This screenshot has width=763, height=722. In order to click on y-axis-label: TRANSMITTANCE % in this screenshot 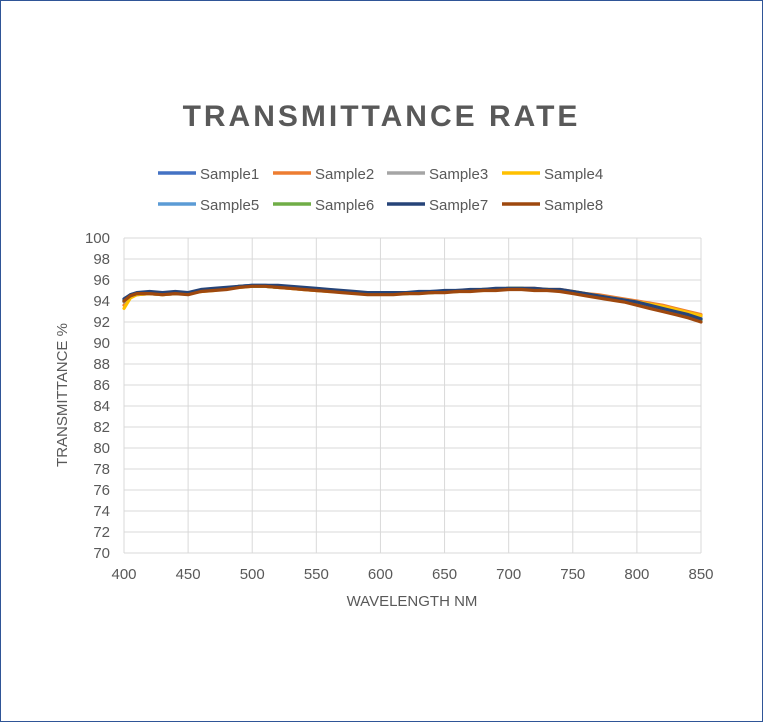, I will do `click(62, 395)`.